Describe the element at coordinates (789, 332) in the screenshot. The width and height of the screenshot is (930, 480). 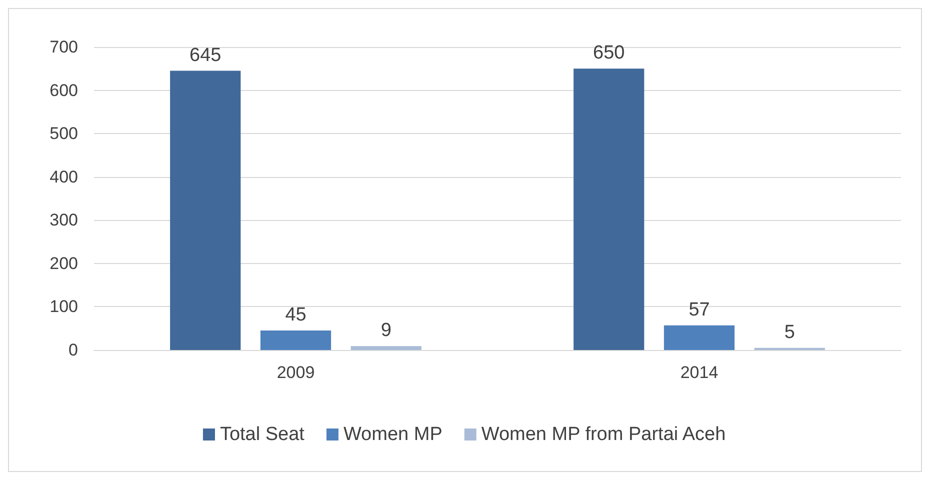
I see `data-label: 5` at that location.